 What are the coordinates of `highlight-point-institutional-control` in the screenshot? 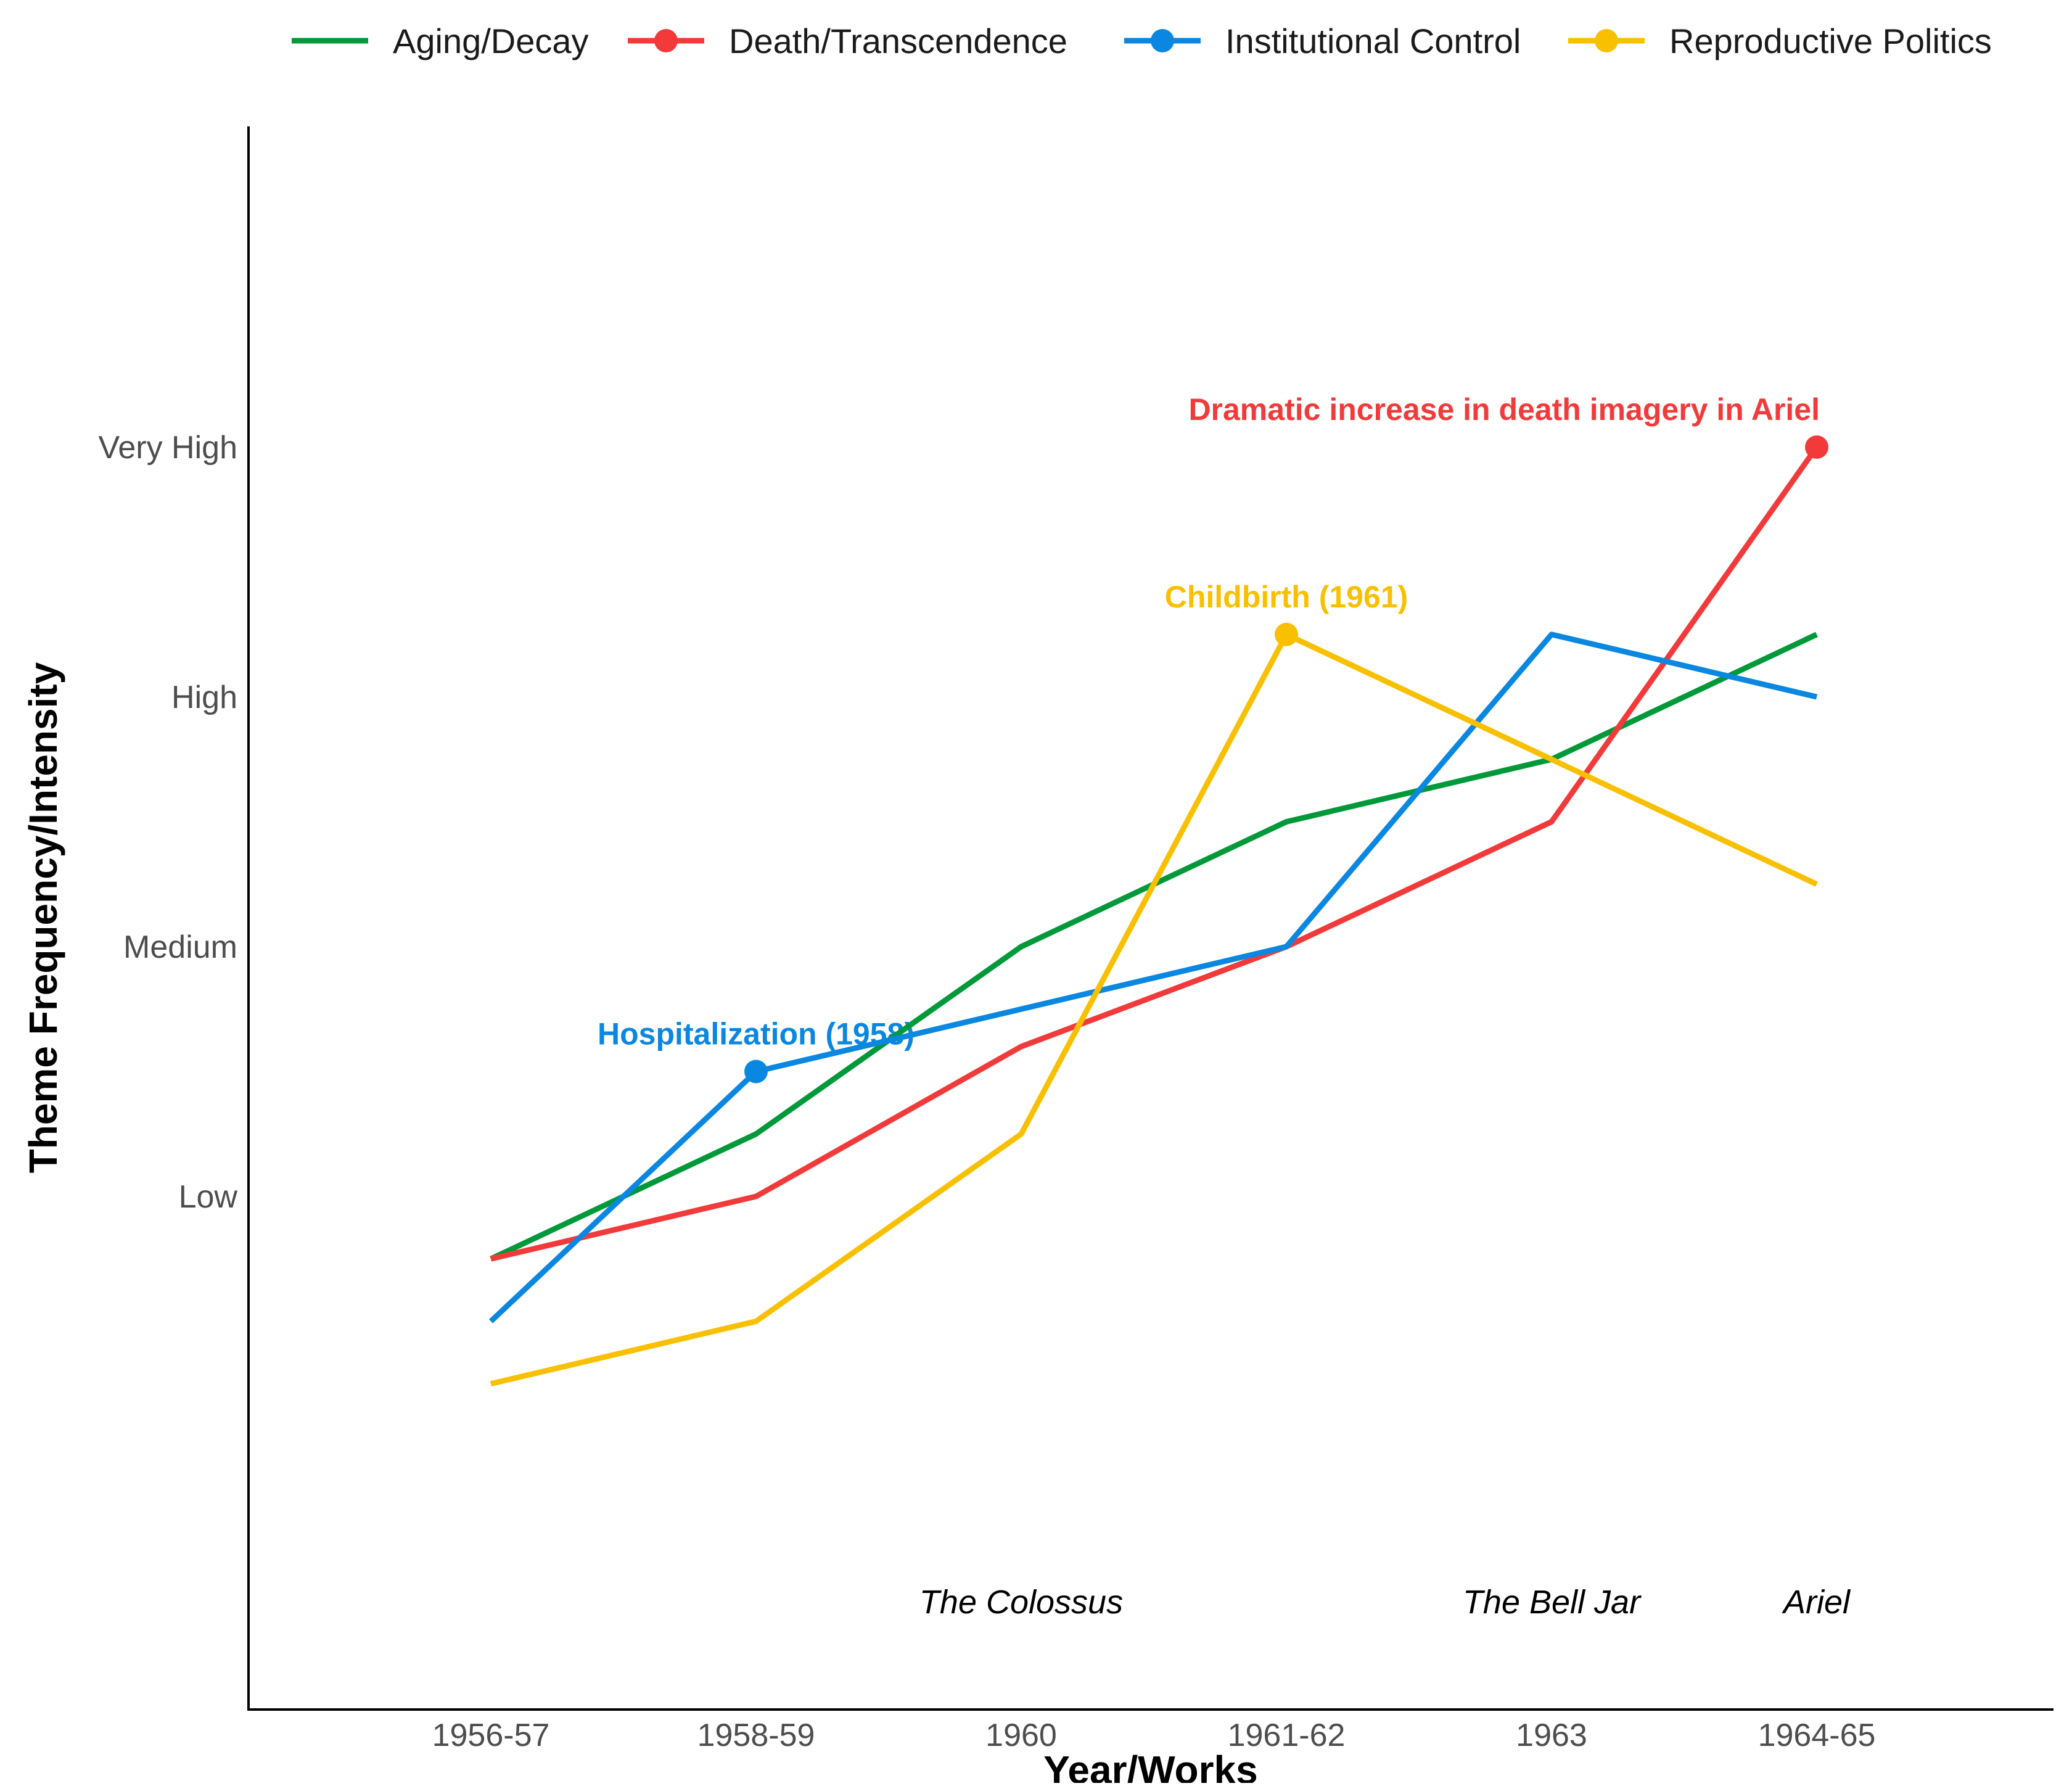 It's located at (756, 1072).